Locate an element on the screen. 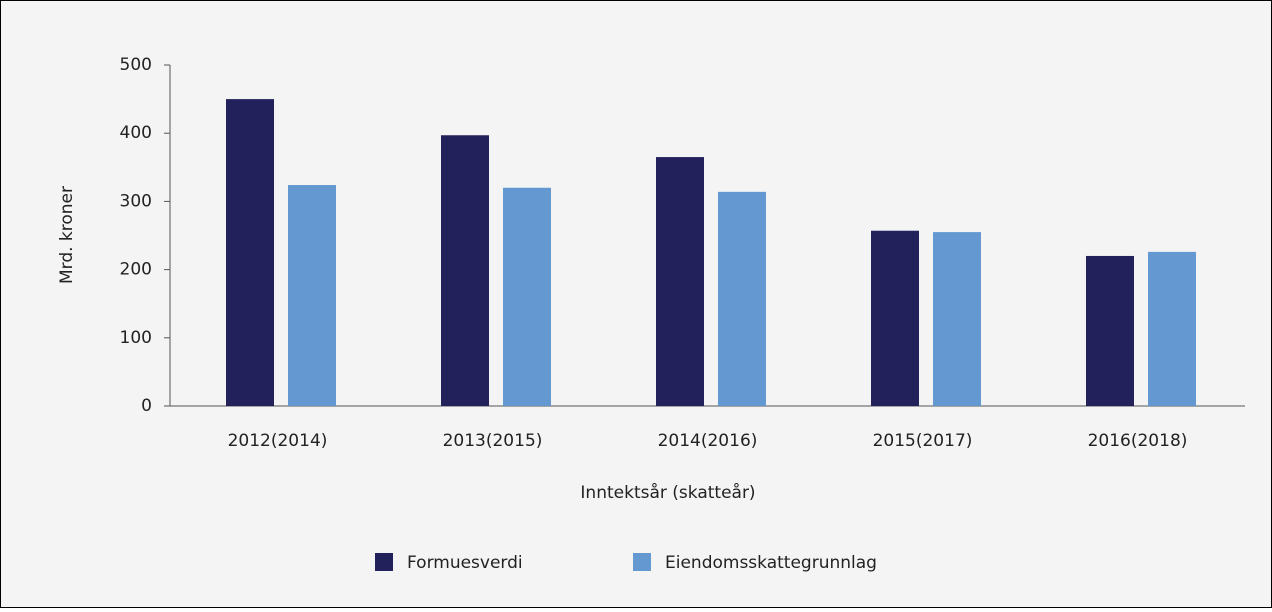 This screenshot has height=612, width=1272. x-tick-label: 2015(2017) is located at coordinates (923, 441).